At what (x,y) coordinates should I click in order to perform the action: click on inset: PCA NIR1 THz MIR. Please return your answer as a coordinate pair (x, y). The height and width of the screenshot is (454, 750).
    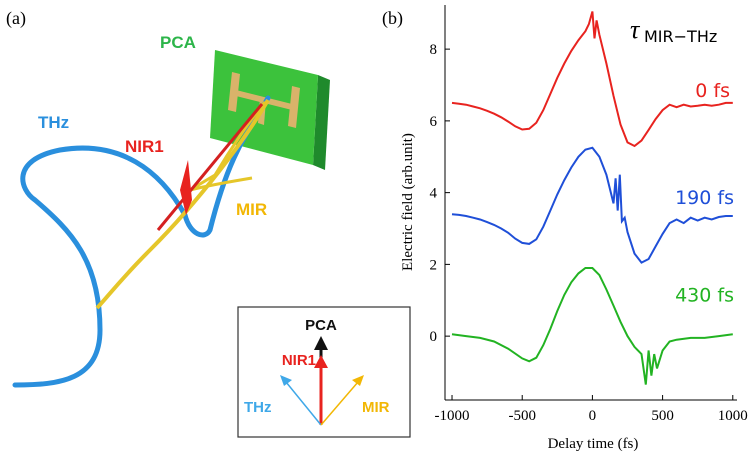
    Looking at the image, I should click on (324, 372).